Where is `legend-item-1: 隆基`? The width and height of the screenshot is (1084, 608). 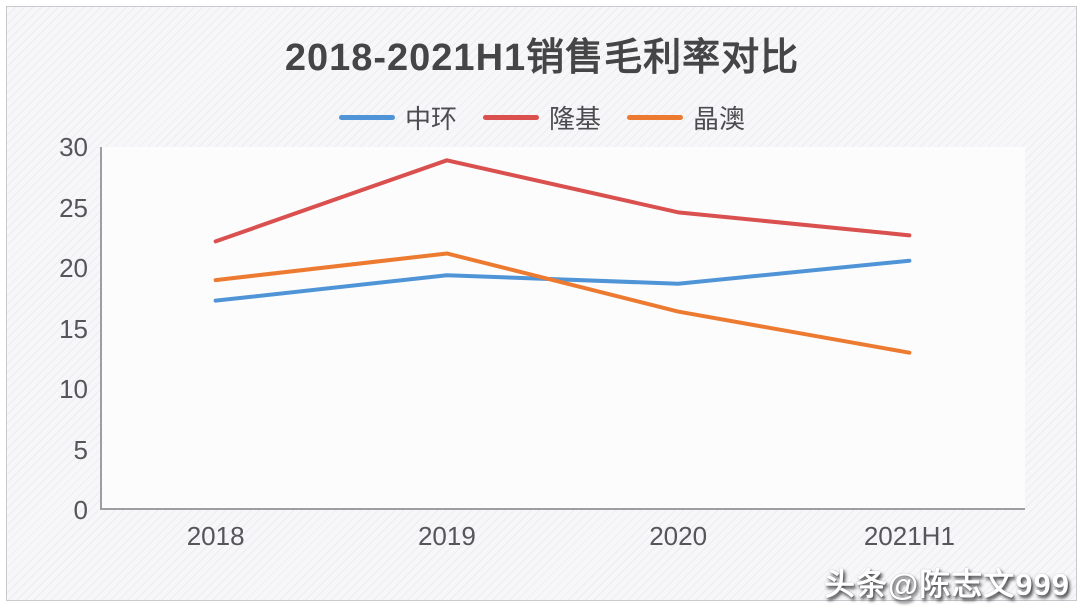 legend-item-1: 隆基 is located at coordinates (541, 117).